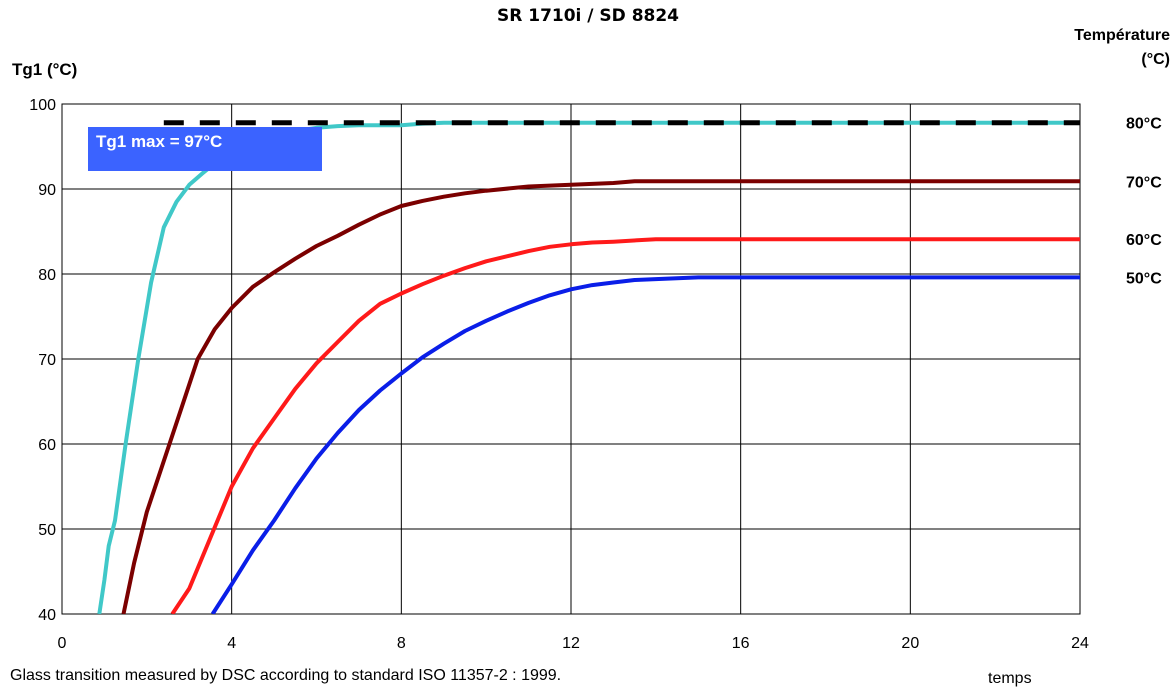  What do you see at coordinates (588, 16) in the screenshot?
I see `chart-title: SR 1710i / SD 8824` at bounding box center [588, 16].